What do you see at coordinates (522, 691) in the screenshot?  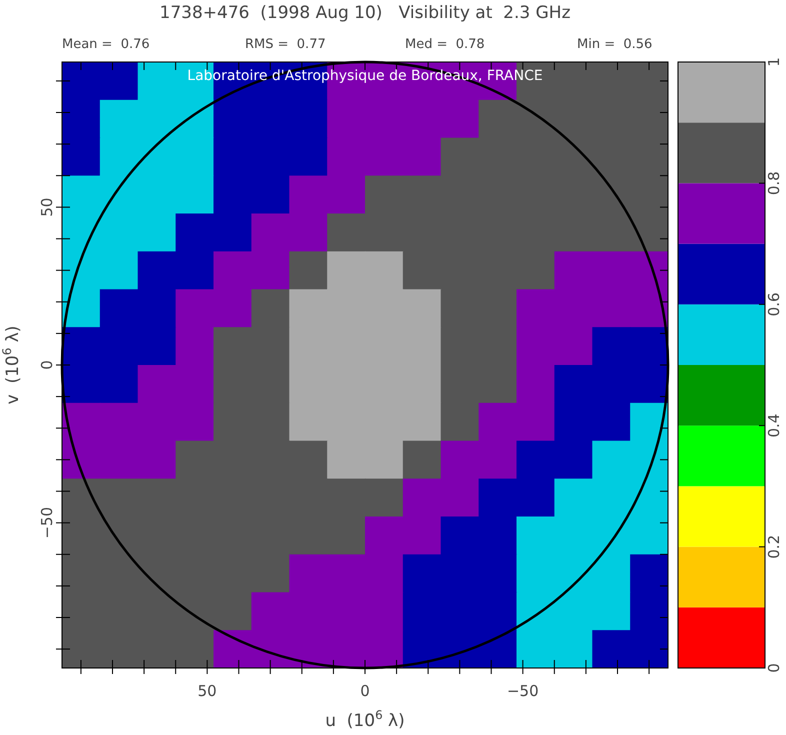 I see `x-tick-label: −50` at bounding box center [522, 691].